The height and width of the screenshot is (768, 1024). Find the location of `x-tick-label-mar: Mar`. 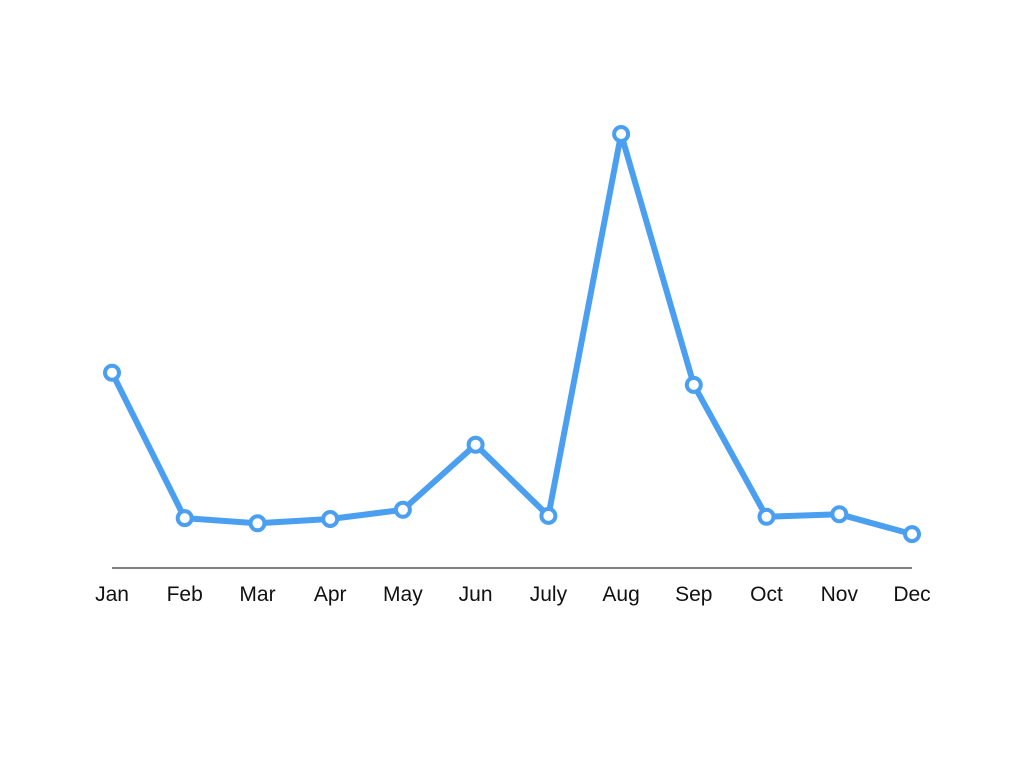

x-tick-label-mar: Mar is located at coordinates (257, 594).